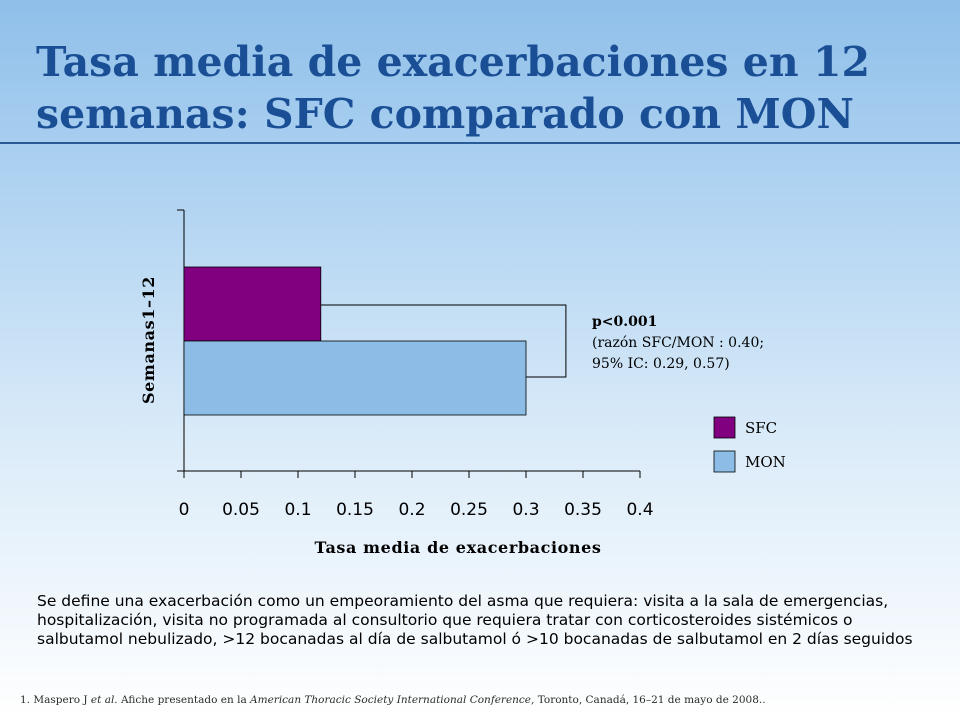 This screenshot has width=960, height=720. I want to click on bar-mon, so click(355, 378).